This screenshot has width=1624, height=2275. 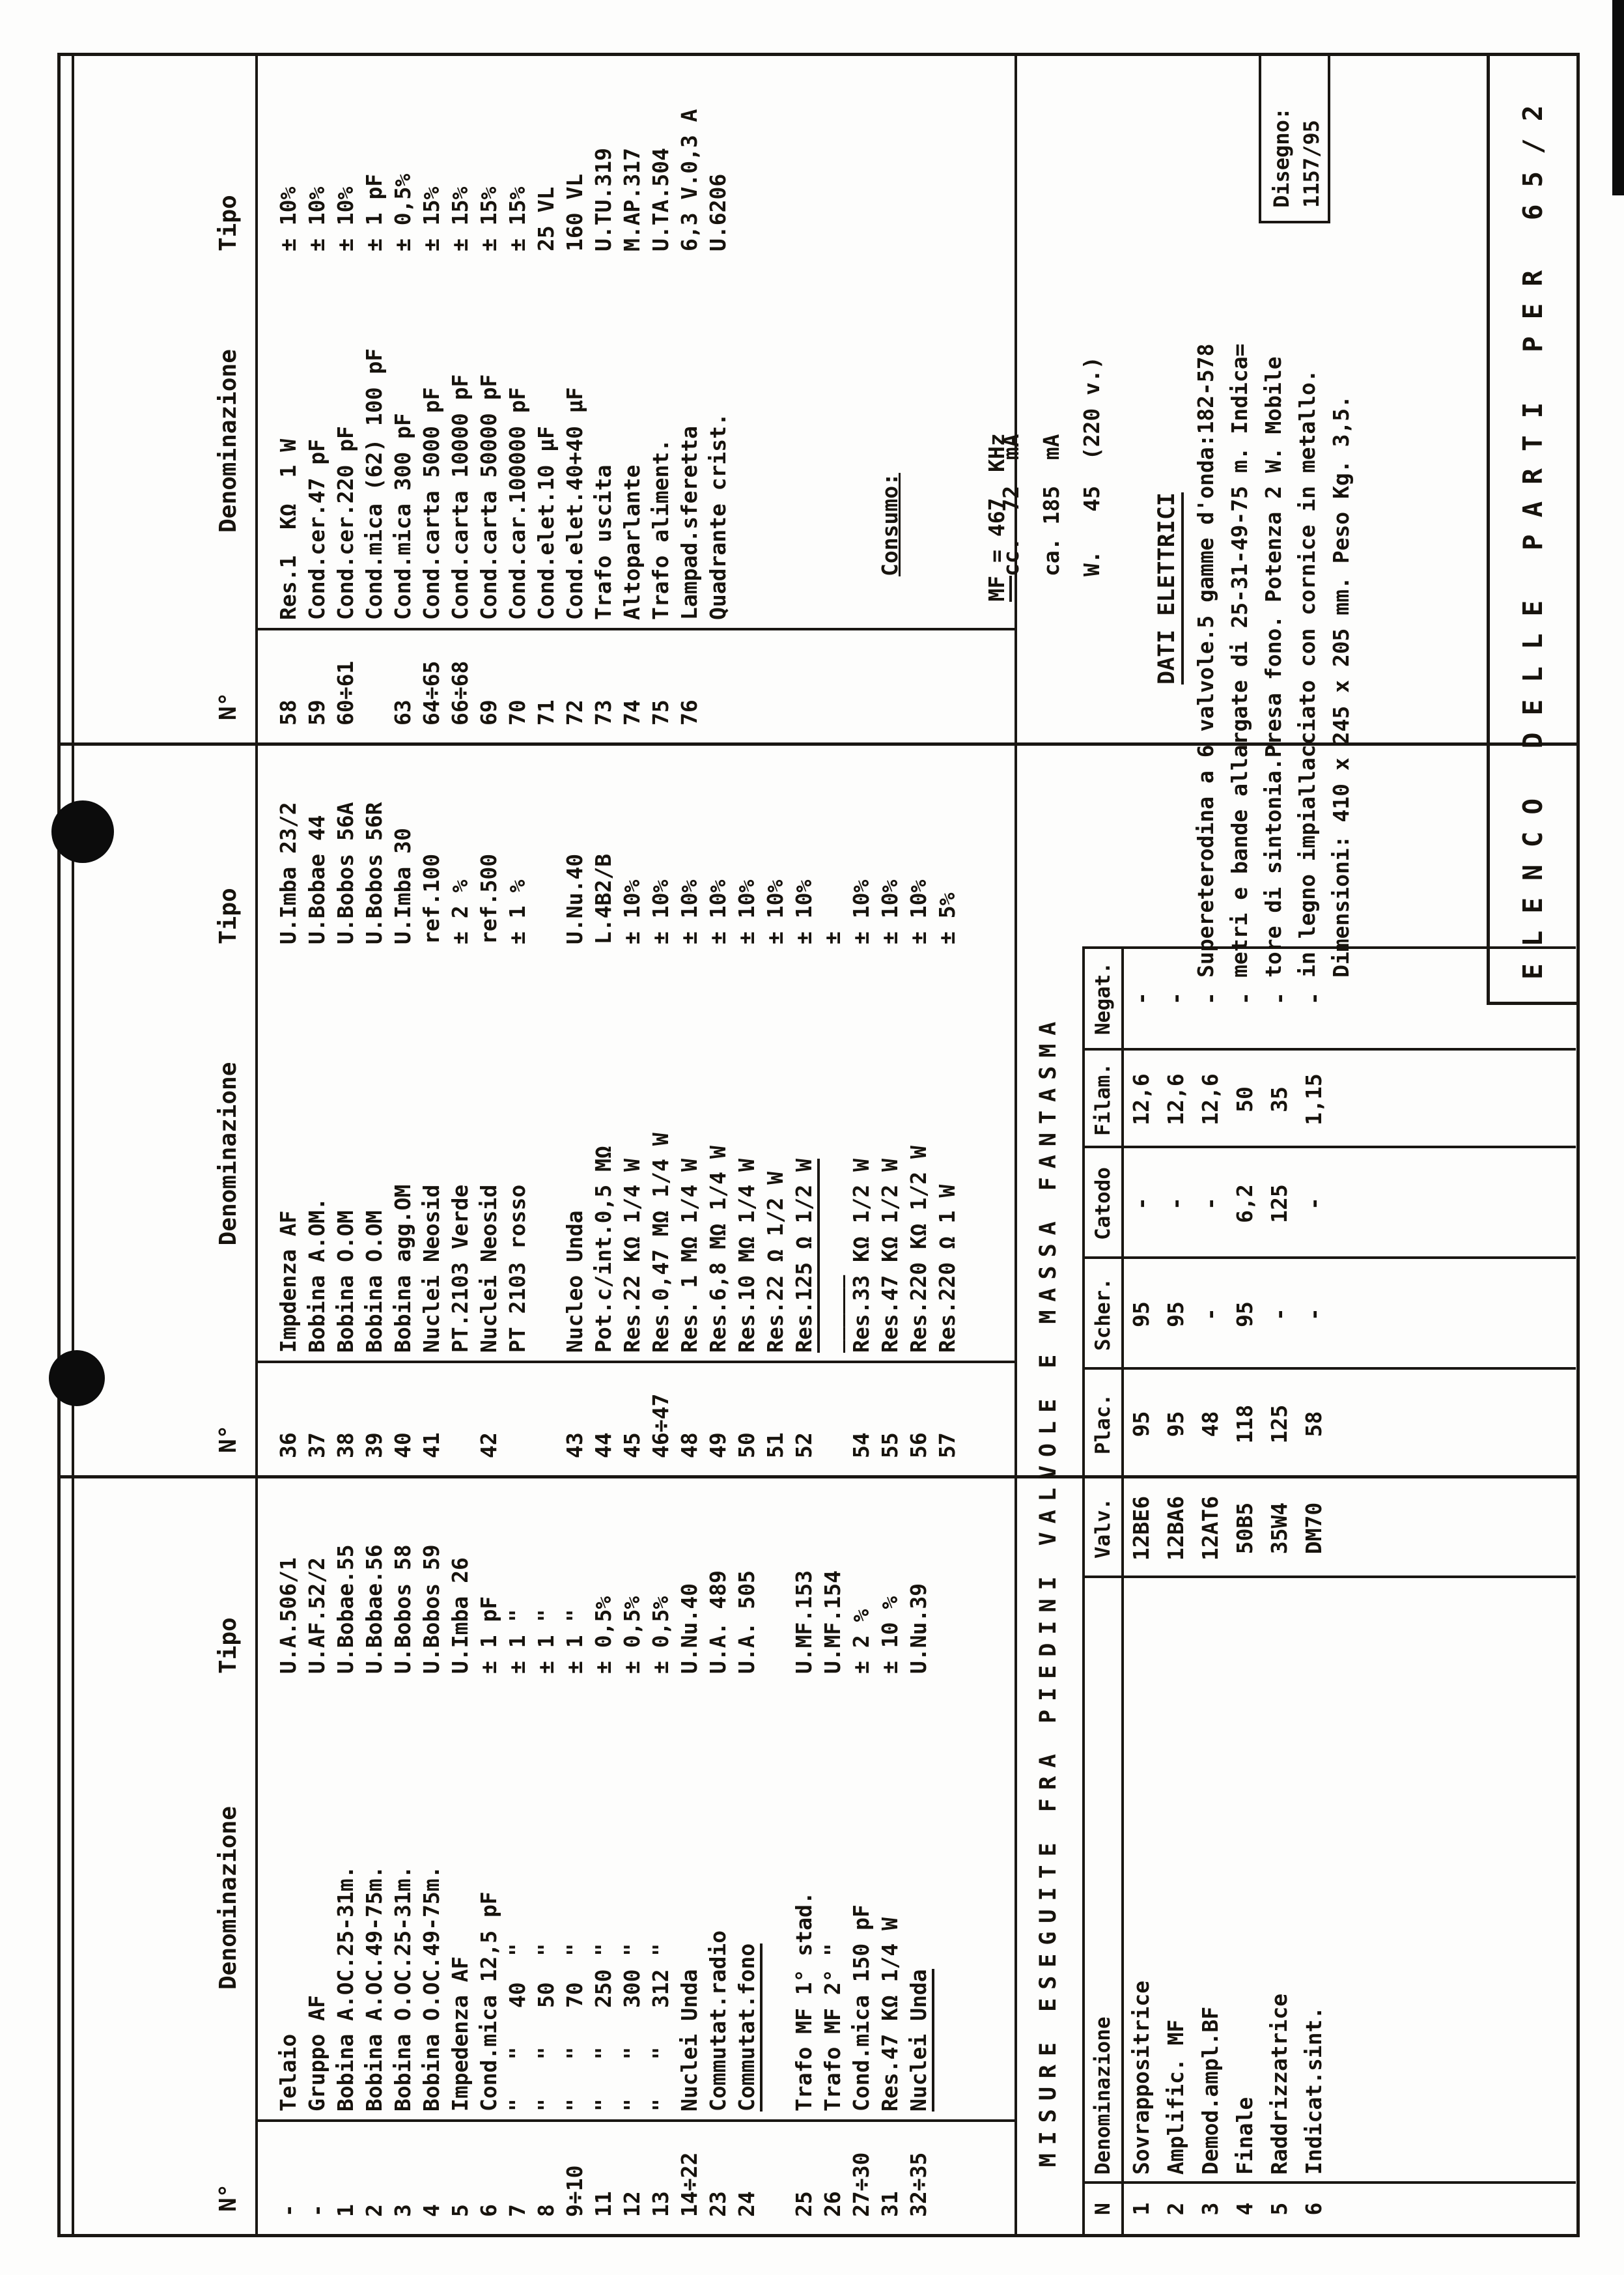 What do you see at coordinates (574, 1445) in the screenshot?
I see `part-number-cell: 43` at bounding box center [574, 1445].